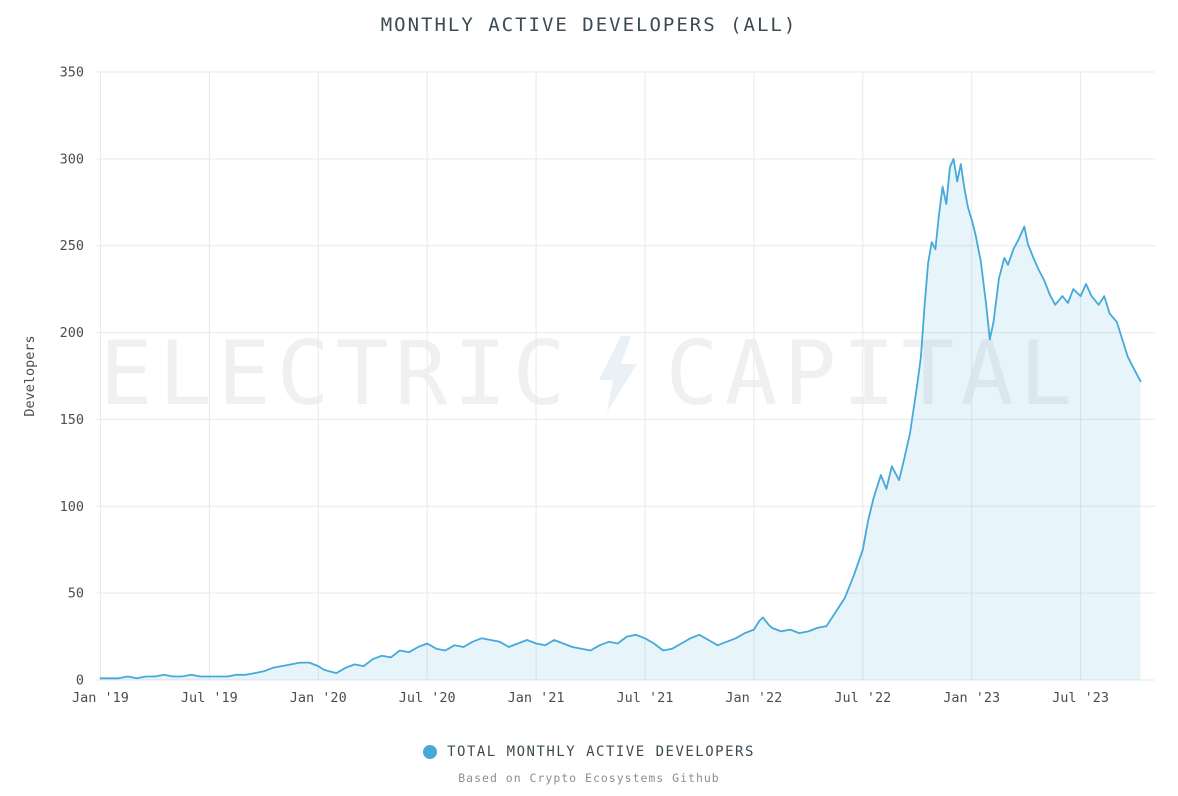  Describe the element at coordinates (971, 698) in the screenshot. I see `x-tick-label: Jan '23` at that location.